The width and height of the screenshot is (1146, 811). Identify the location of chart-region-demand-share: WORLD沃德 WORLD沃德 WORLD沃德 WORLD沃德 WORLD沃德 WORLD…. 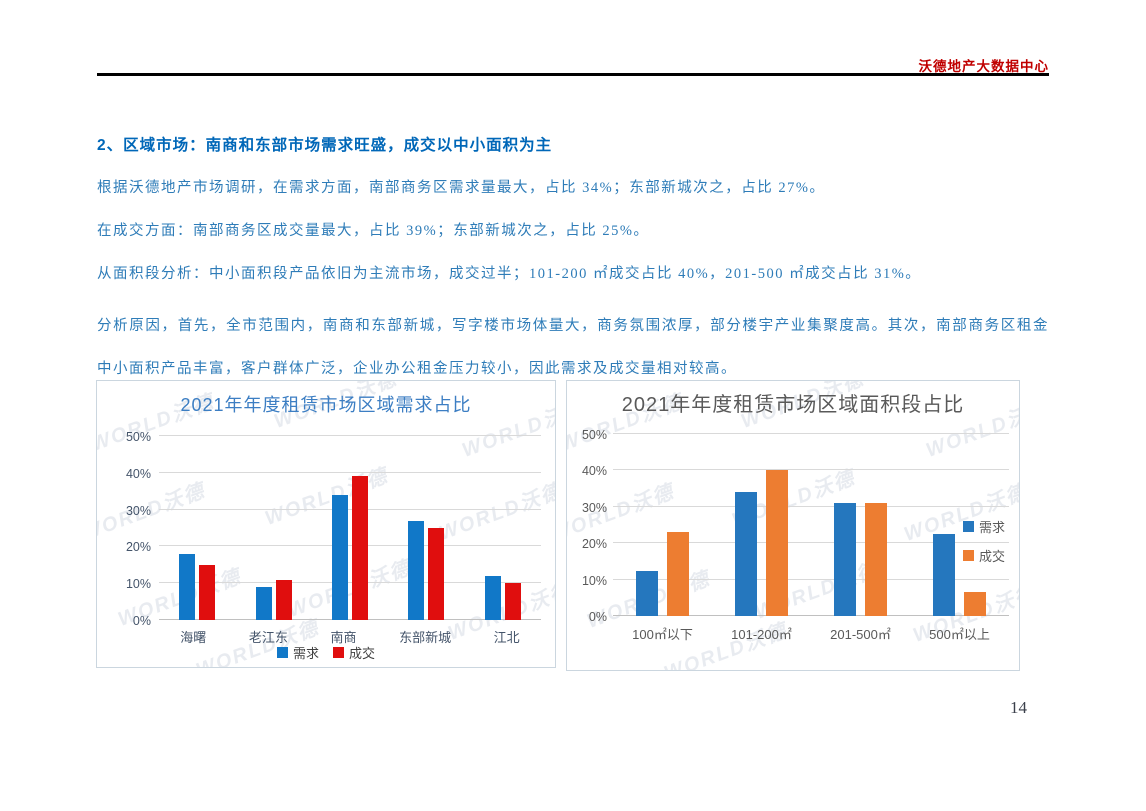
(326, 524).